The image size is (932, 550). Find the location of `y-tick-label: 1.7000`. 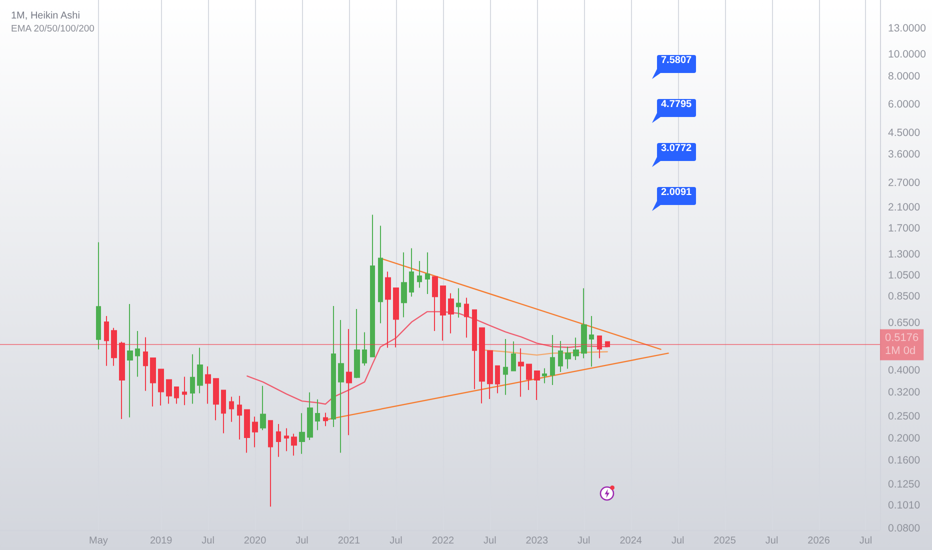

y-tick-label: 1.7000 is located at coordinates (904, 228).